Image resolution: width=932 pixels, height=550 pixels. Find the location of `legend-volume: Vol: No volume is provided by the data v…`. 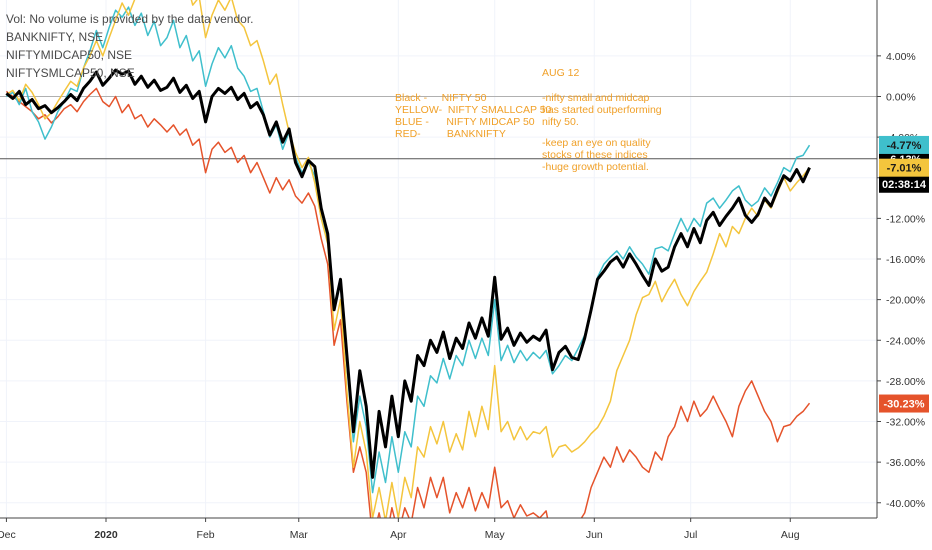

legend-volume: Vol: No volume is provided by the data v… is located at coordinates (129, 19).